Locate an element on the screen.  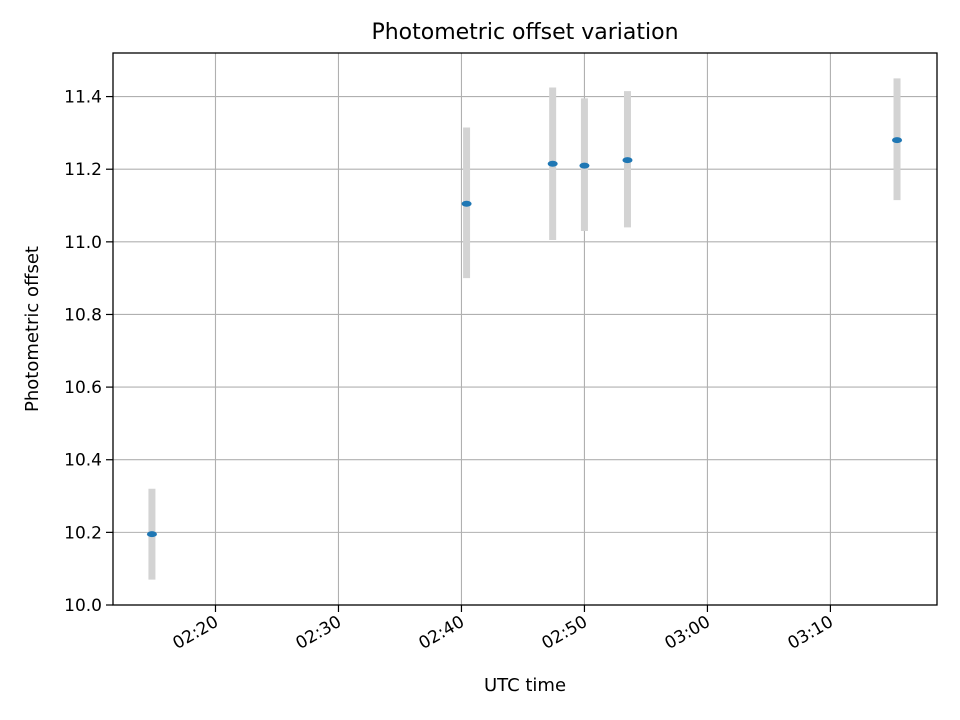
x-tick-label: 02:20 is located at coordinates (196, 633).